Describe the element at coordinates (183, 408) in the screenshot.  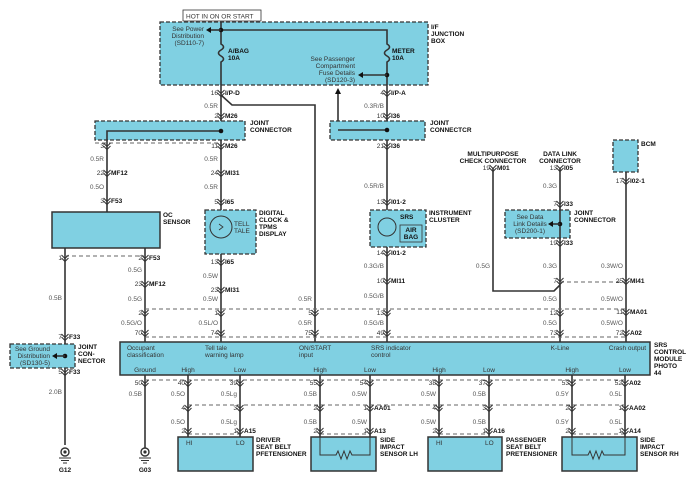
I see `pin-number: 4` at that location.